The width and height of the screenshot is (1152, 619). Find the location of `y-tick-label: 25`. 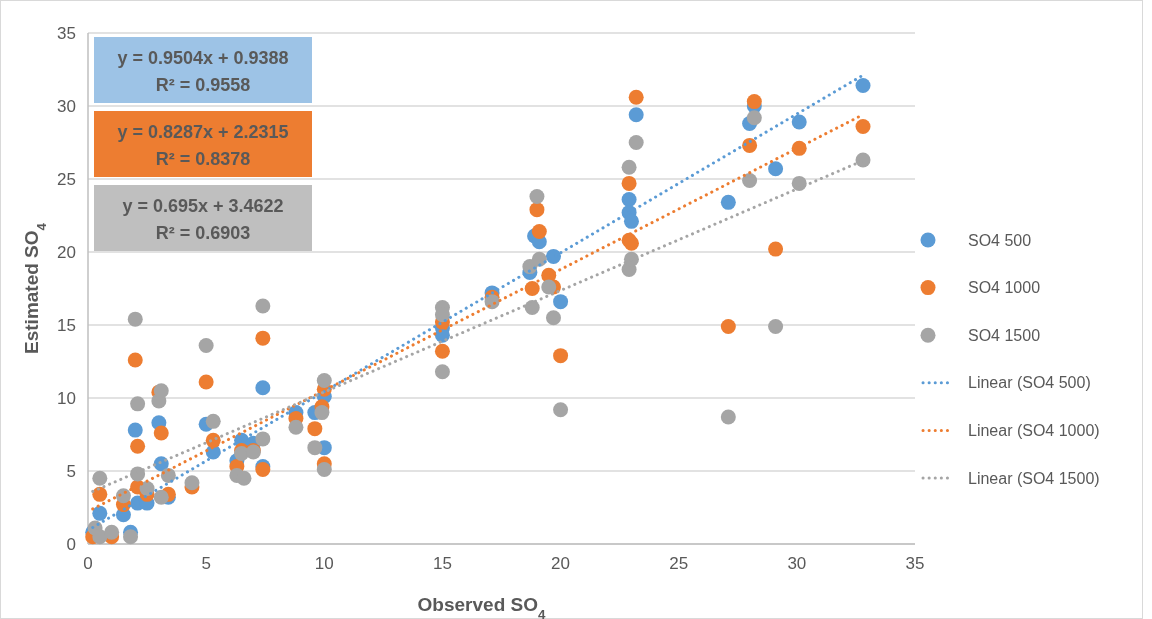

y-tick-label: 25 is located at coordinates (66, 179).